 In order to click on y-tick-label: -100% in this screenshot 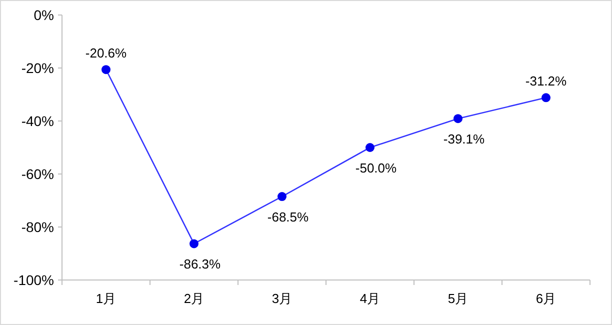, I will do `click(34, 280)`.